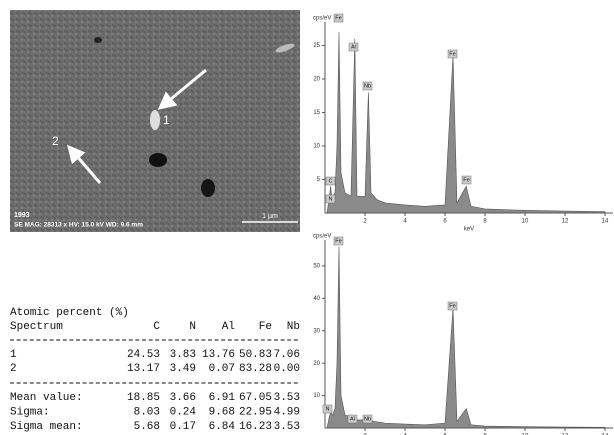  What do you see at coordinates (143, 369) in the screenshot?
I see `table-cell: 13.17` at bounding box center [143, 369].